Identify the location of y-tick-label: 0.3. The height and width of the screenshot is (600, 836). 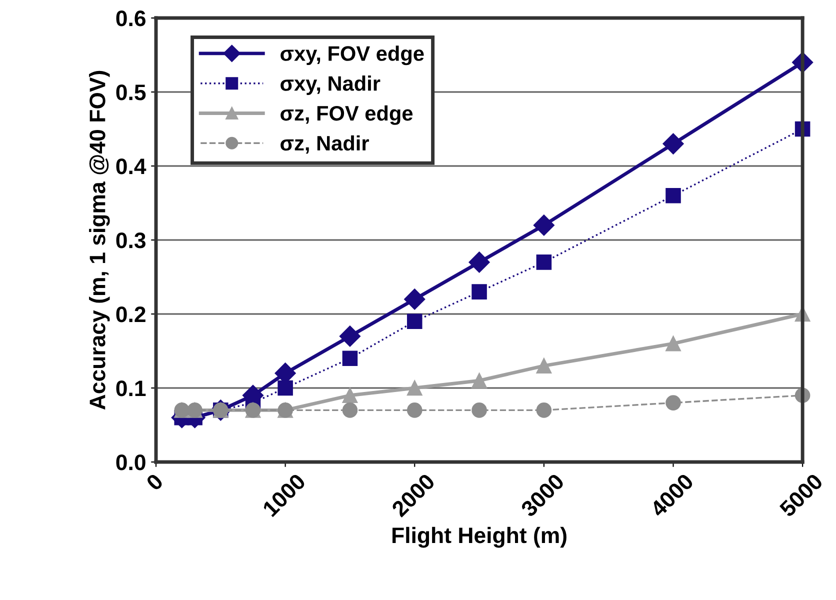
(131, 240).